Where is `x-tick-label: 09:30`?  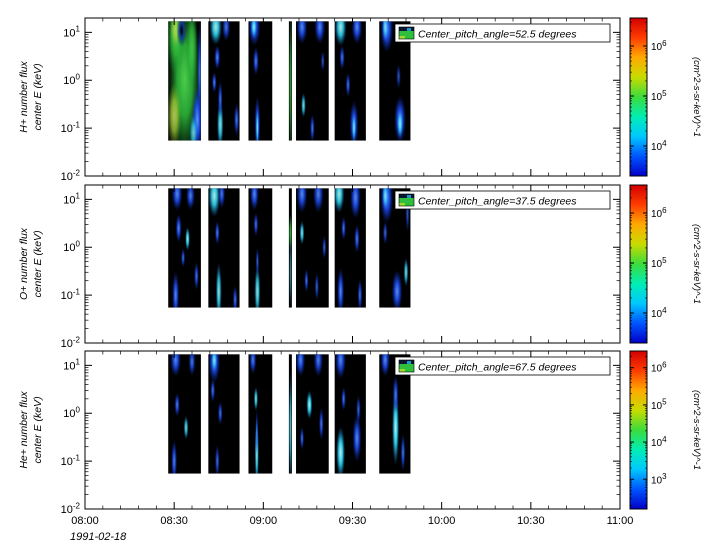 x-tick-label: 09:30 is located at coordinates (353, 521).